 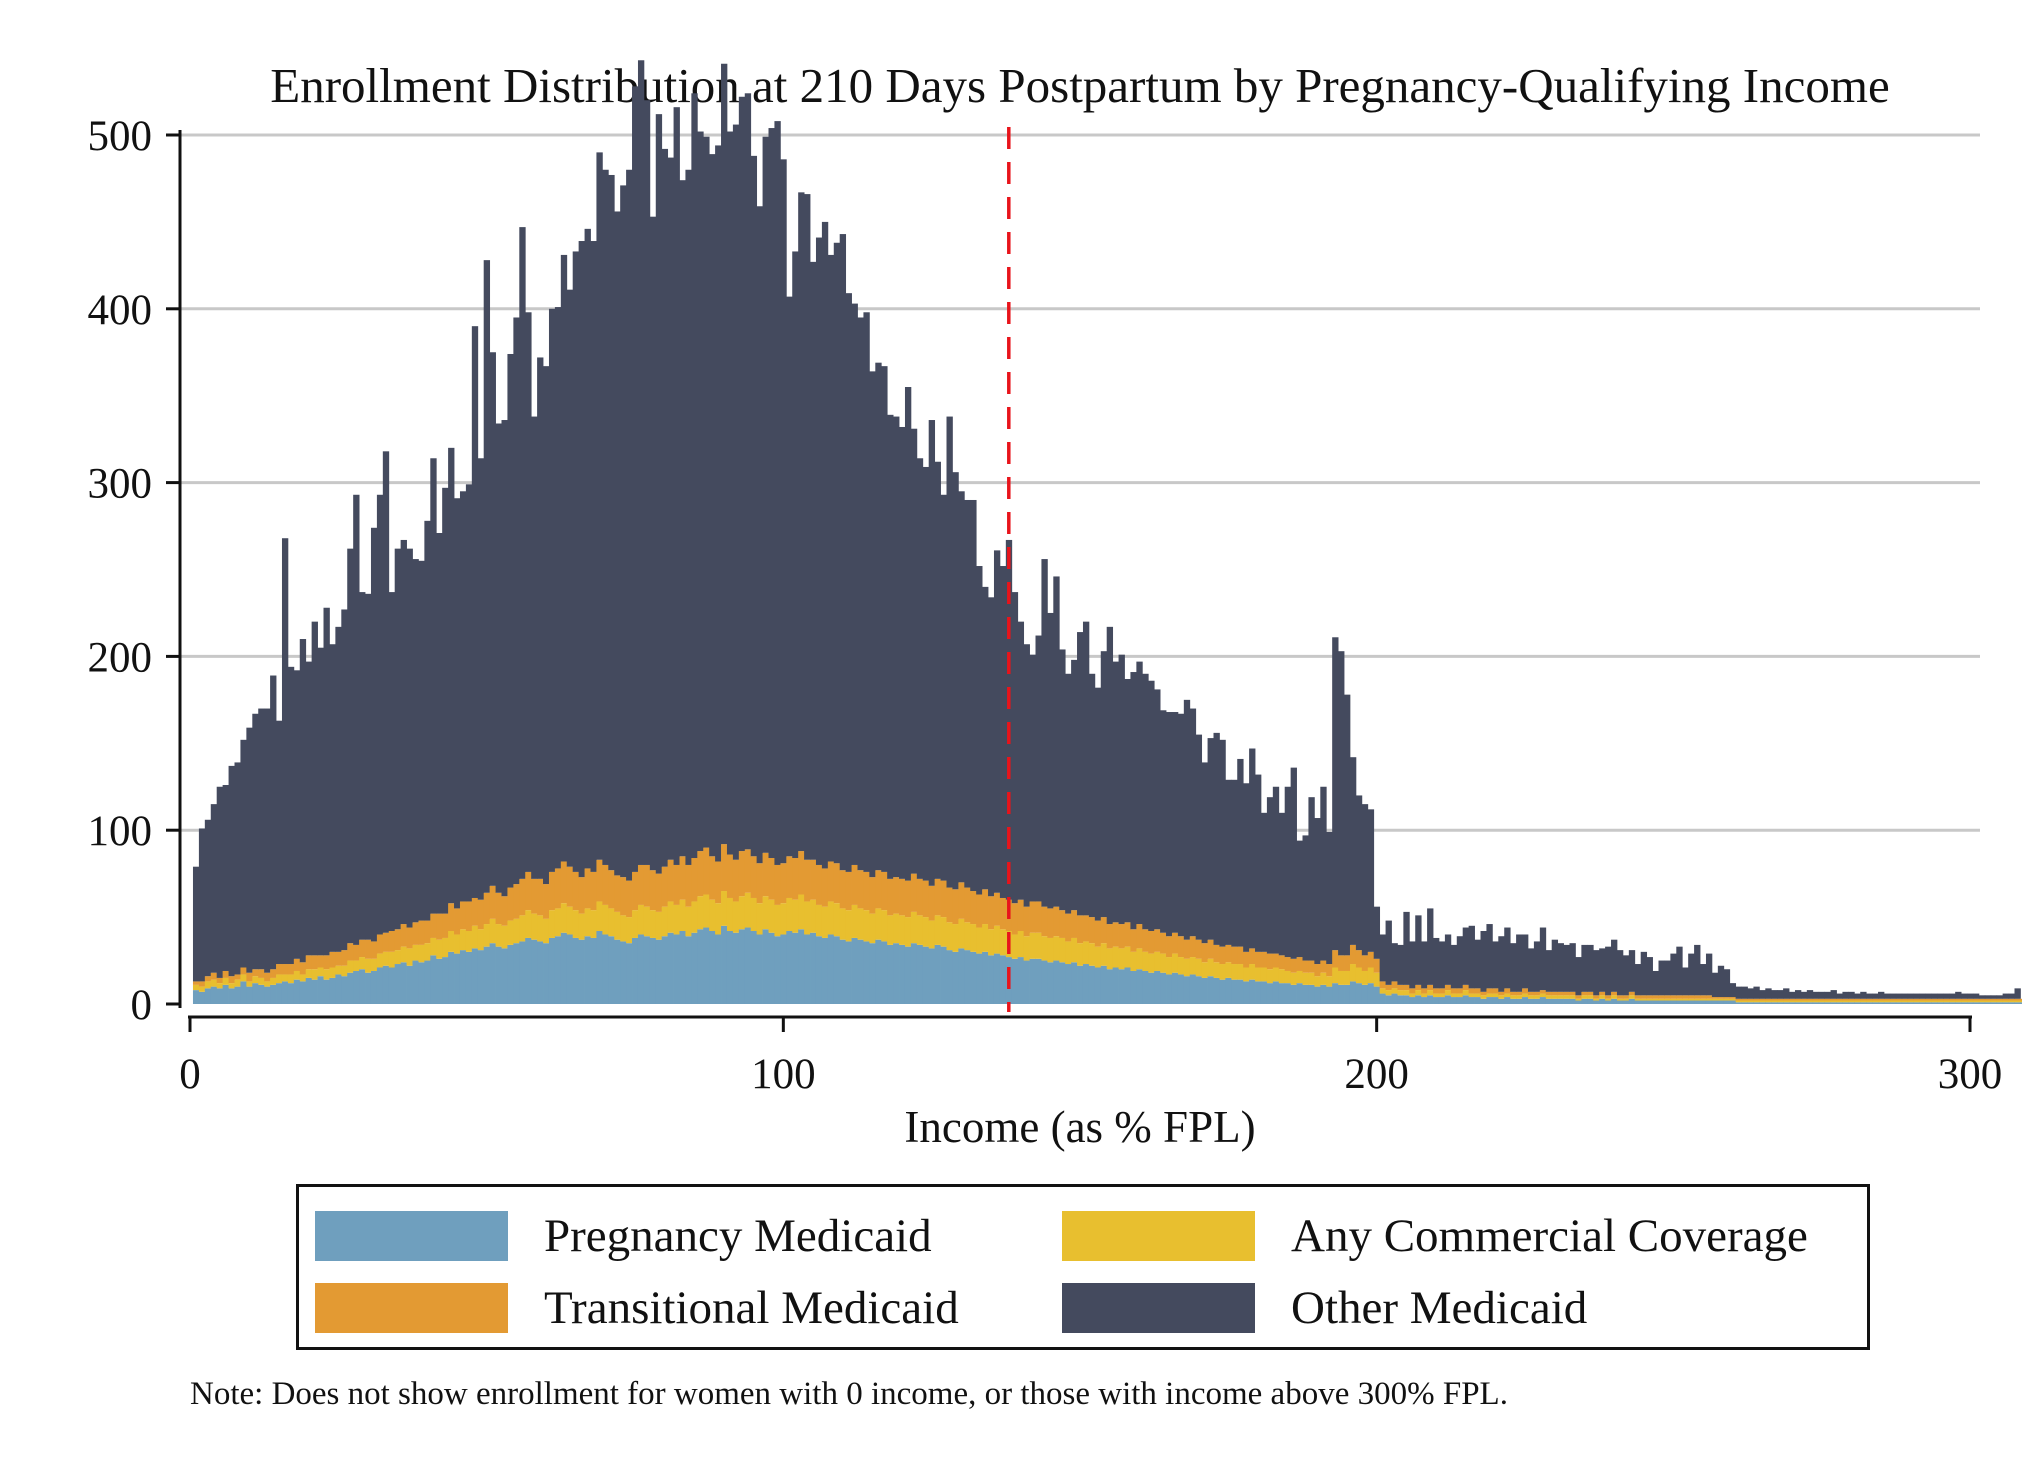 What do you see at coordinates (411, 1236) in the screenshot?
I see `legend-swatch-pregnancy-medicaid` at bounding box center [411, 1236].